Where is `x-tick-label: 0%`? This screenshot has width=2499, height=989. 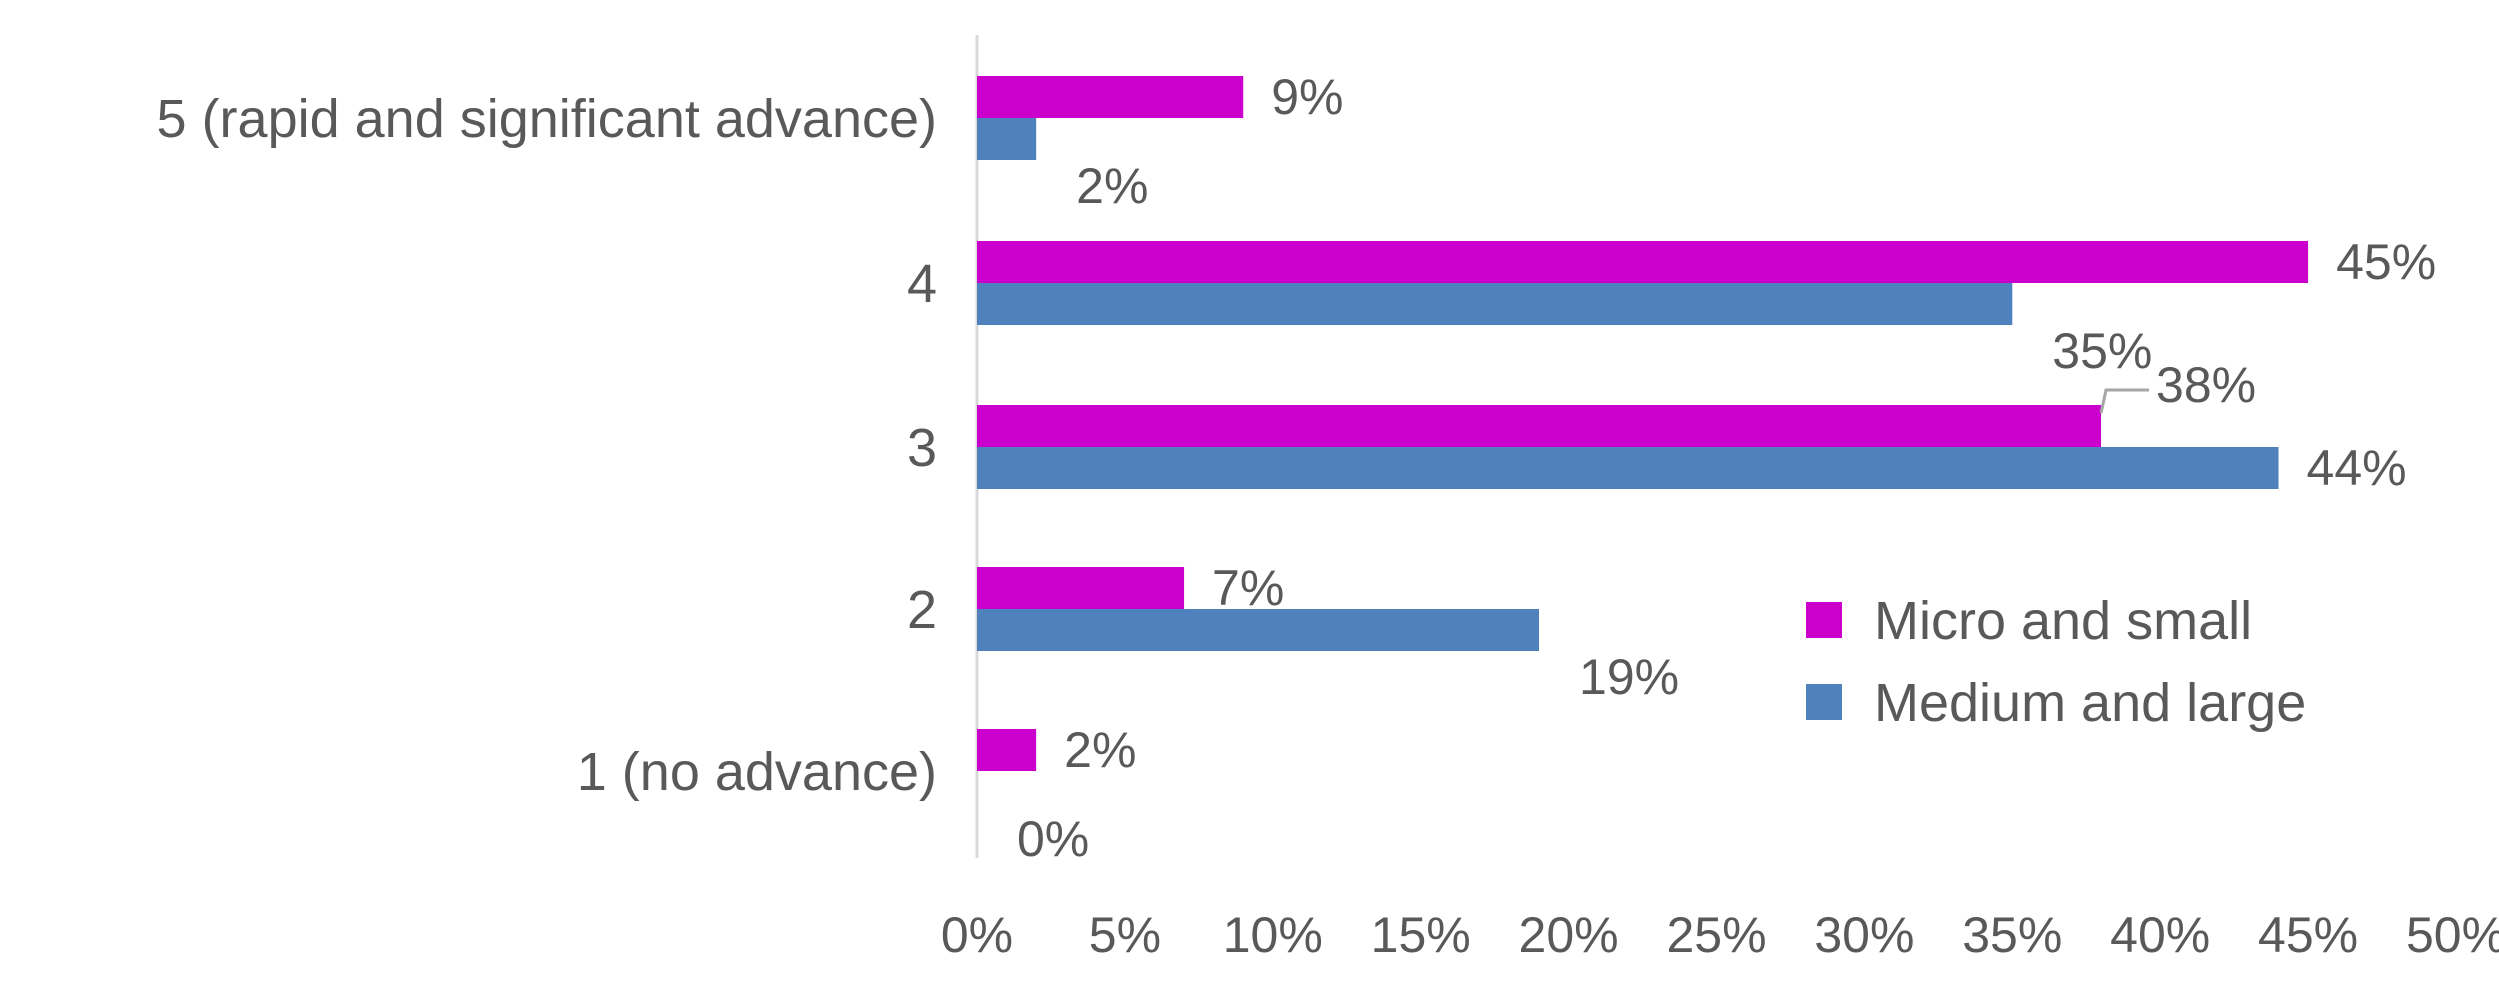 x-tick-label: 0% is located at coordinates (977, 935).